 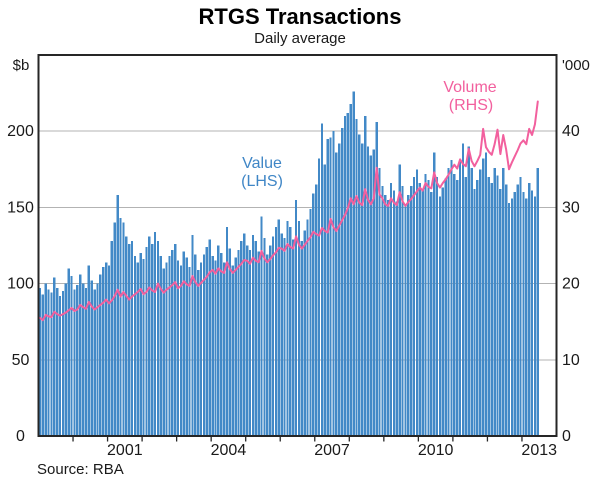 I want to click on volume-series-label: Volume, so click(x=470, y=87).